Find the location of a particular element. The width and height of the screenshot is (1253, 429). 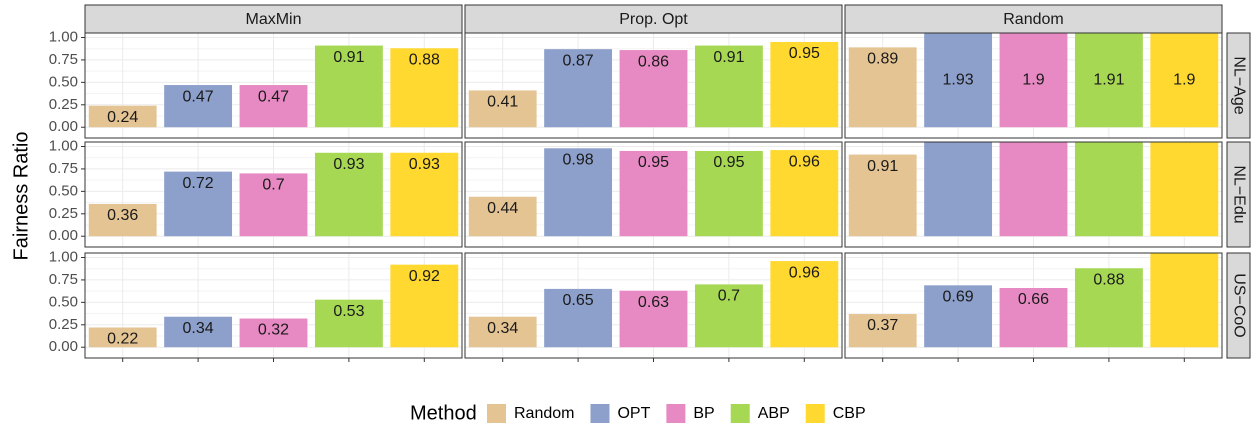

data-label: 0.65 is located at coordinates (578, 300).